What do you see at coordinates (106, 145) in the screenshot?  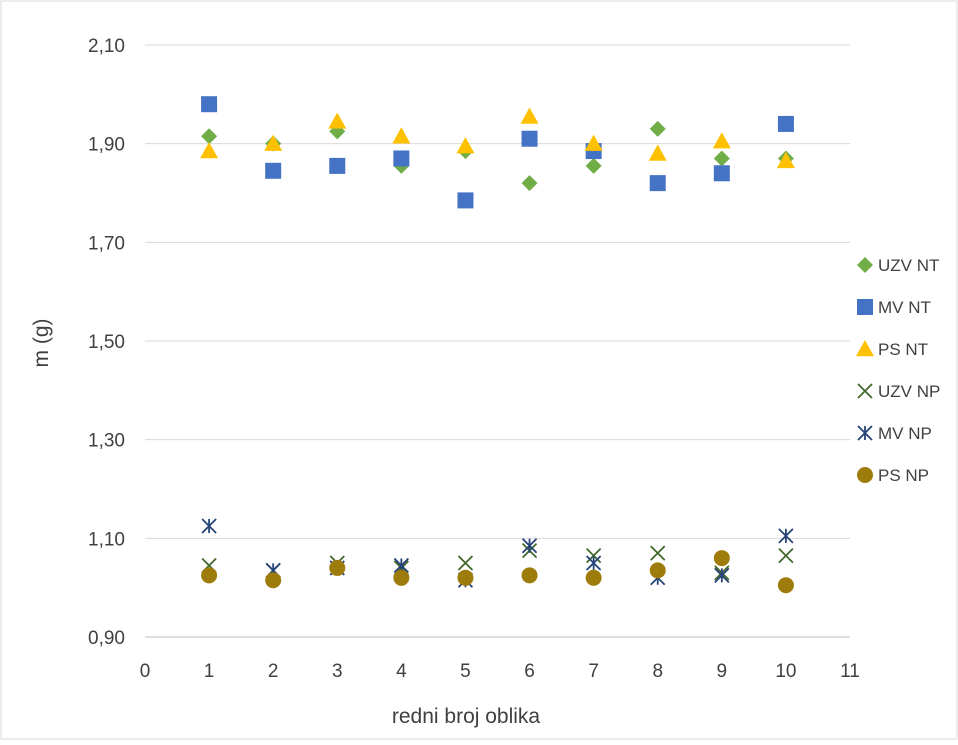 I see `y-tick-label: 1,90` at bounding box center [106, 145].